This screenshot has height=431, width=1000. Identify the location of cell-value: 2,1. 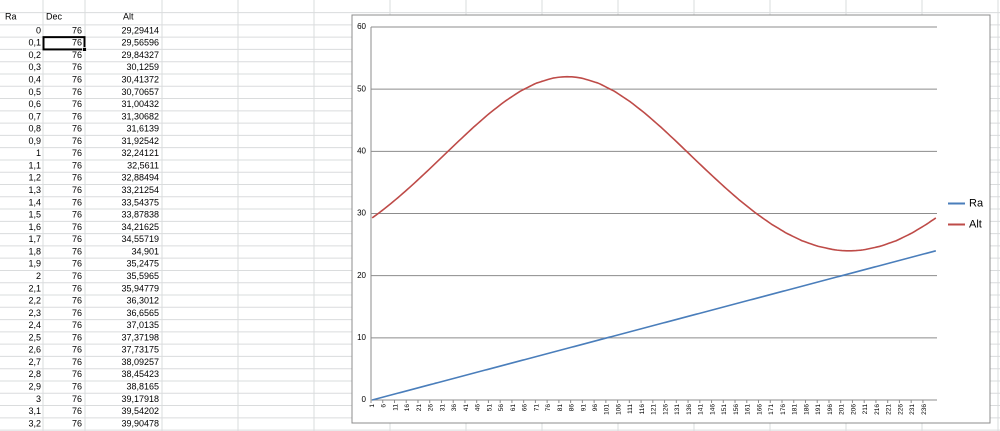
(34, 288).